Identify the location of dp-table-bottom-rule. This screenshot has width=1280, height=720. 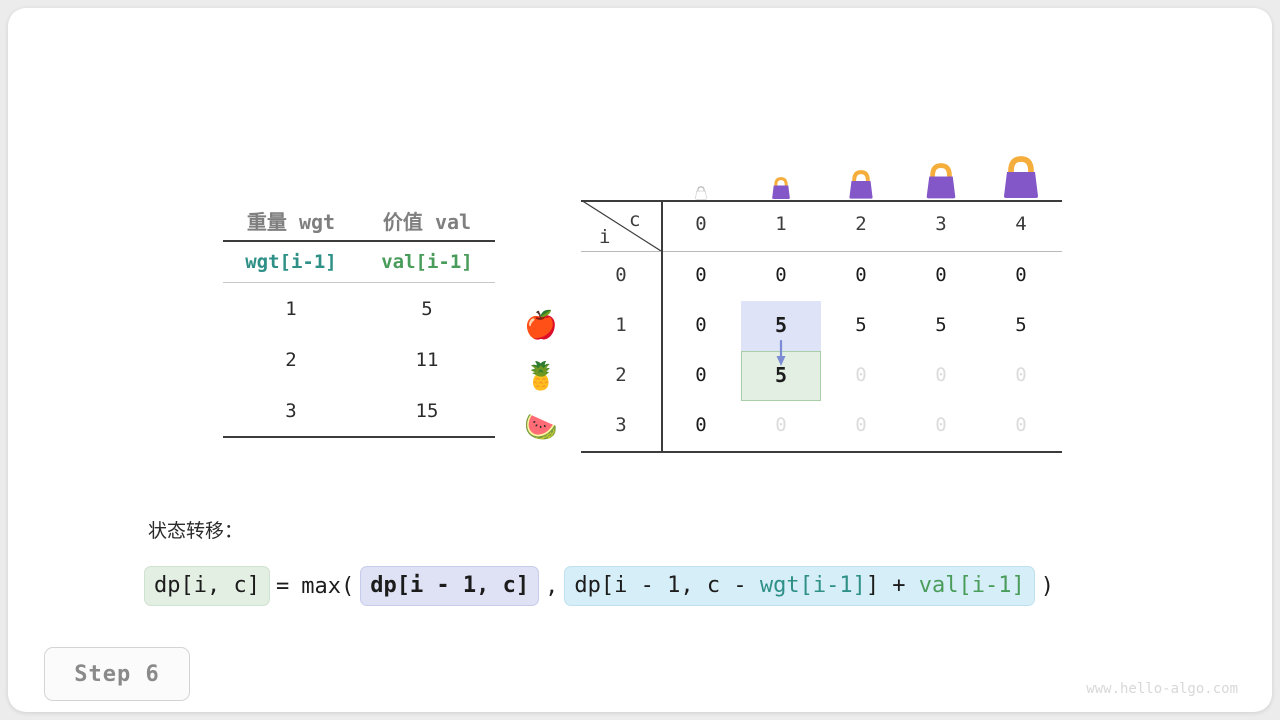
(821, 452).